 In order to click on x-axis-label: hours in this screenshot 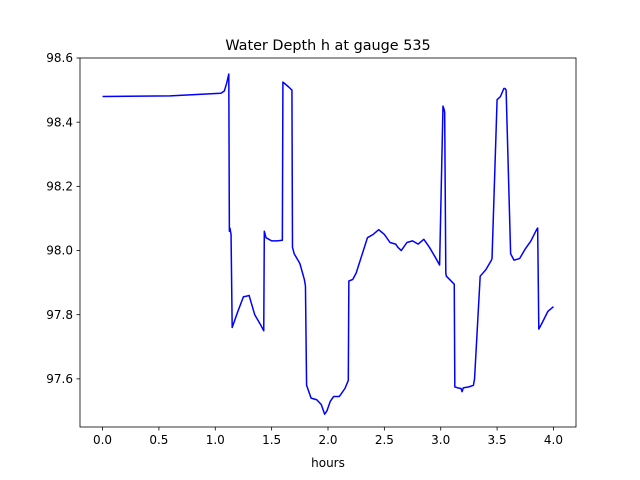, I will do `click(328, 463)`.